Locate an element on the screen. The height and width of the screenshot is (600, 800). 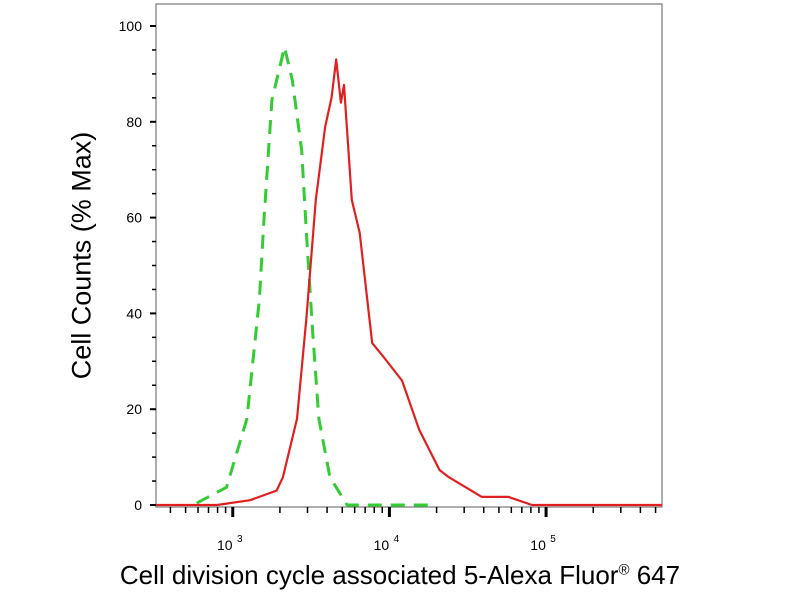
y-axis-label: Cell Counts (% Max) is located at coordinates (81, 255).